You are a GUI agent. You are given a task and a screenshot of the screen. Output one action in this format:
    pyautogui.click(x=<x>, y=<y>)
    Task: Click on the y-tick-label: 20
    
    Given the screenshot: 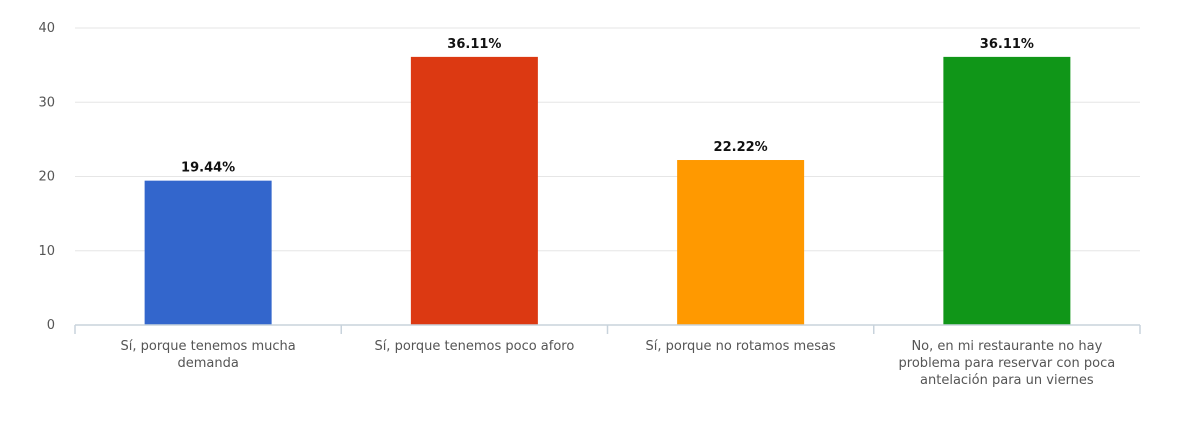 What is the action you would take?
    pyautogui.click(x=46, y=177)
    